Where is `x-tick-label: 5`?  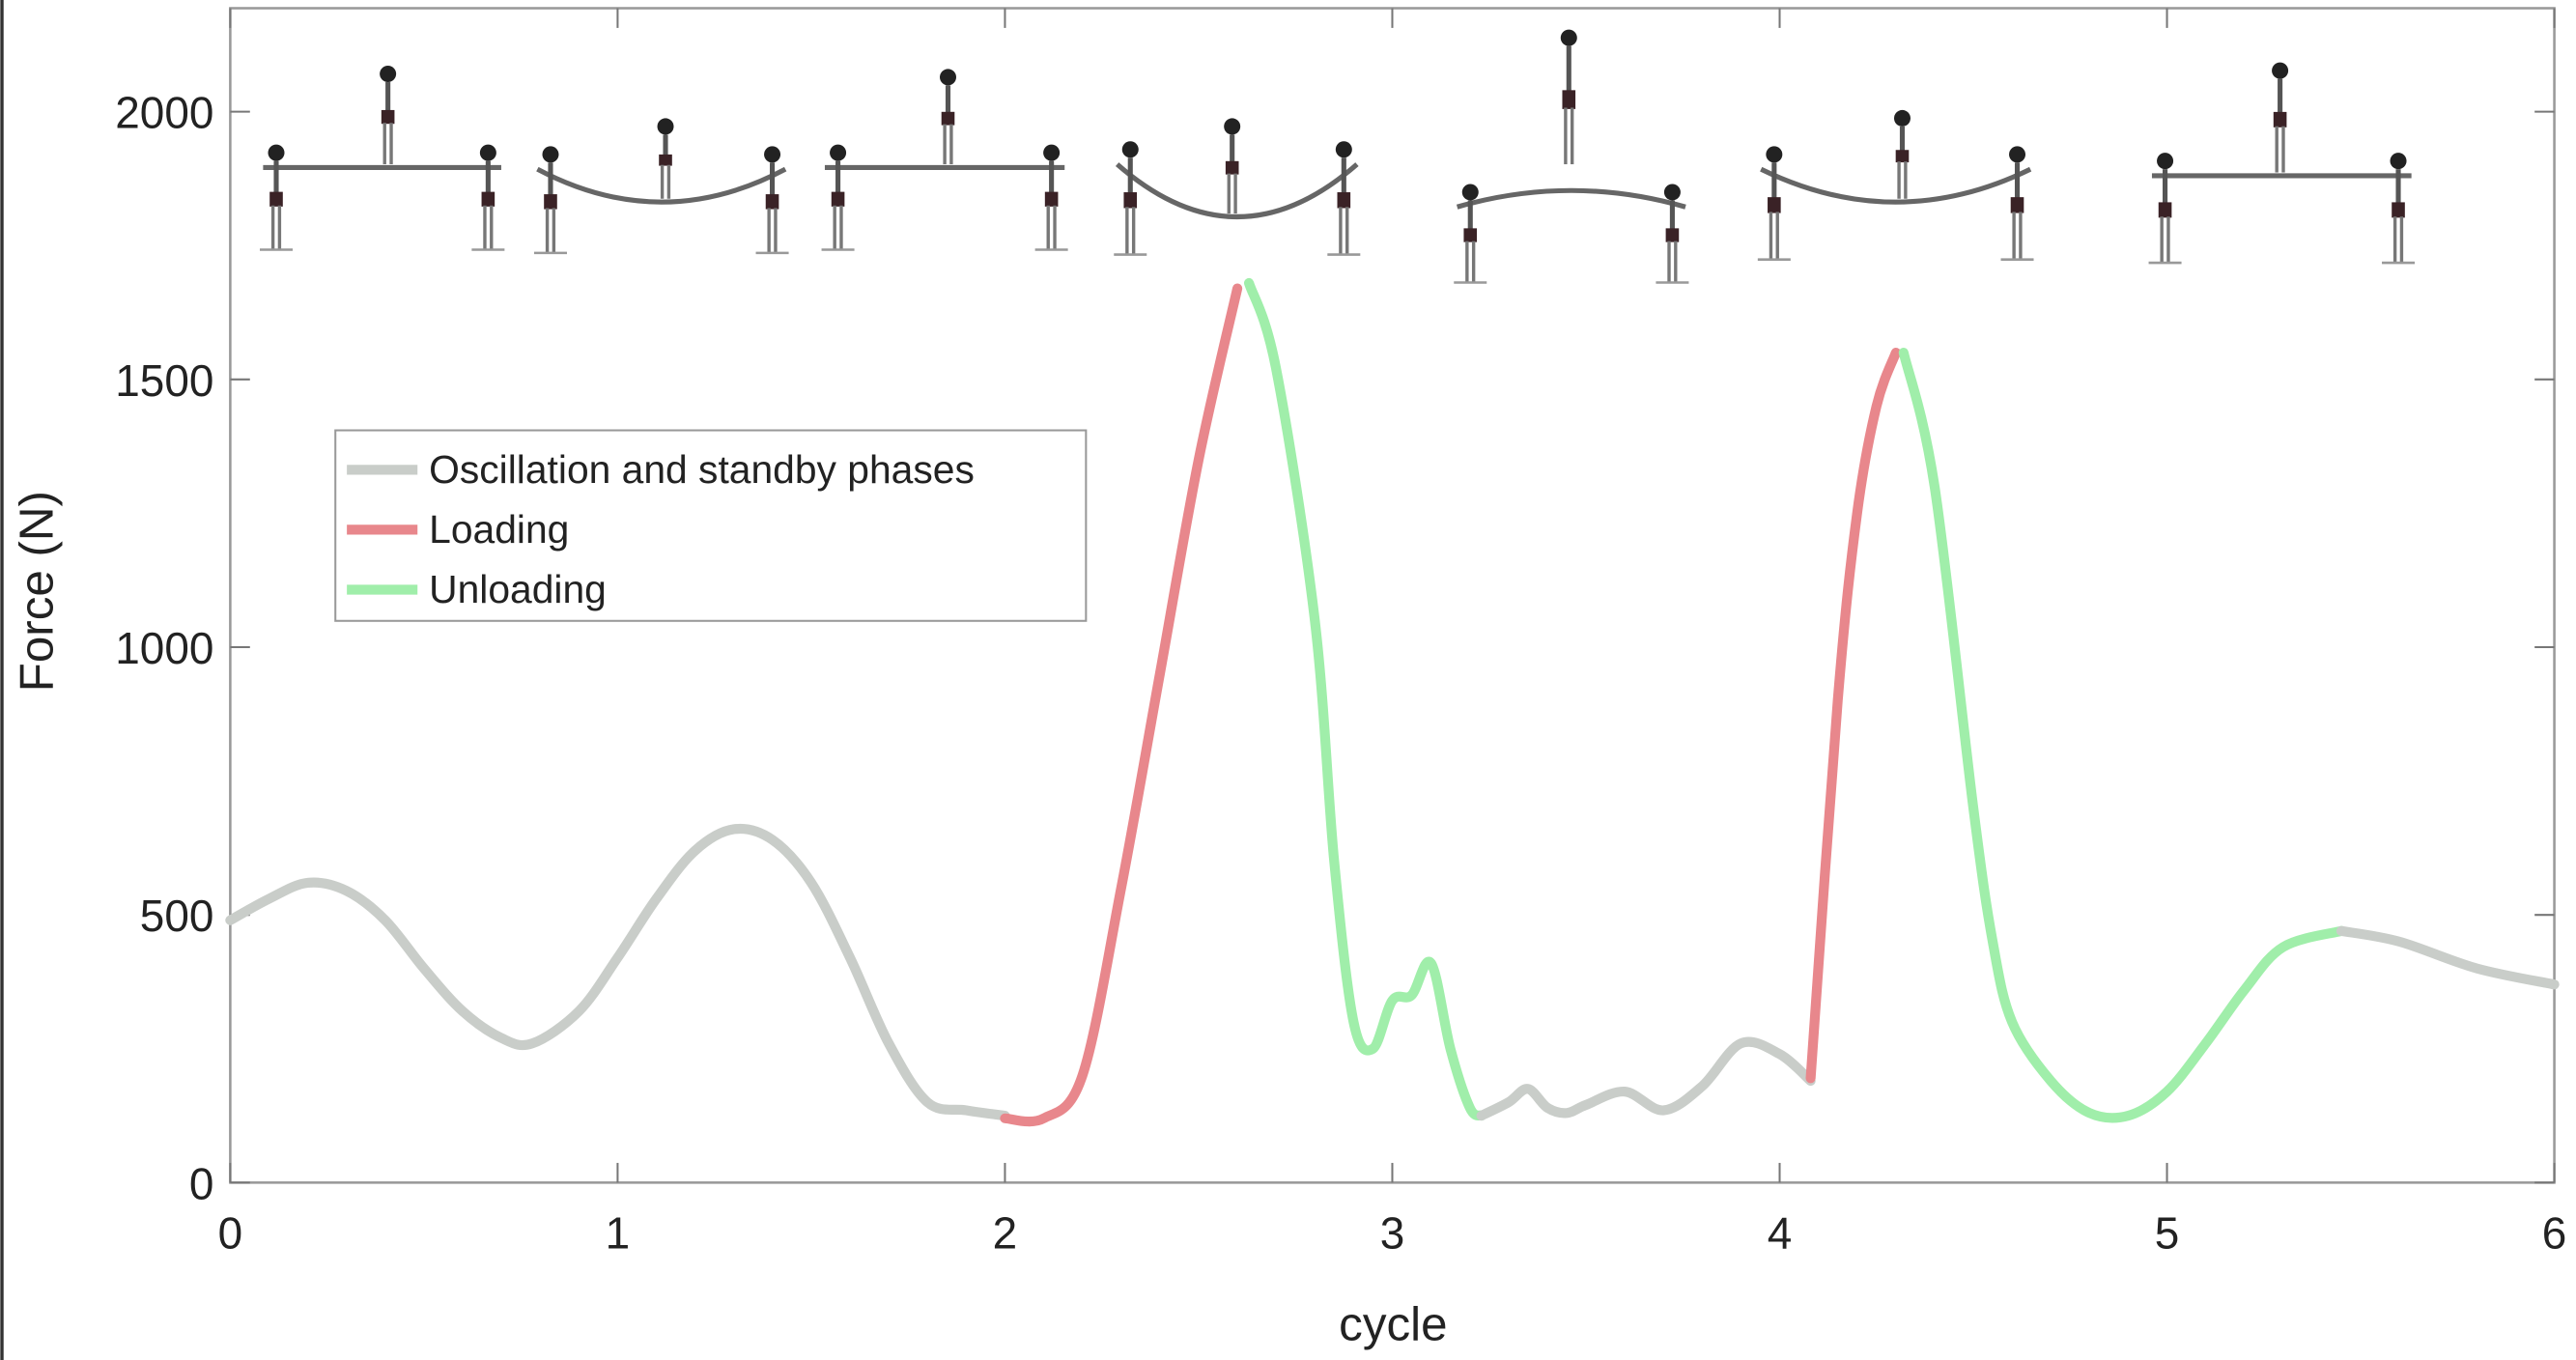
x-tick-label: 5 is located at coordinates (2167, 1233).